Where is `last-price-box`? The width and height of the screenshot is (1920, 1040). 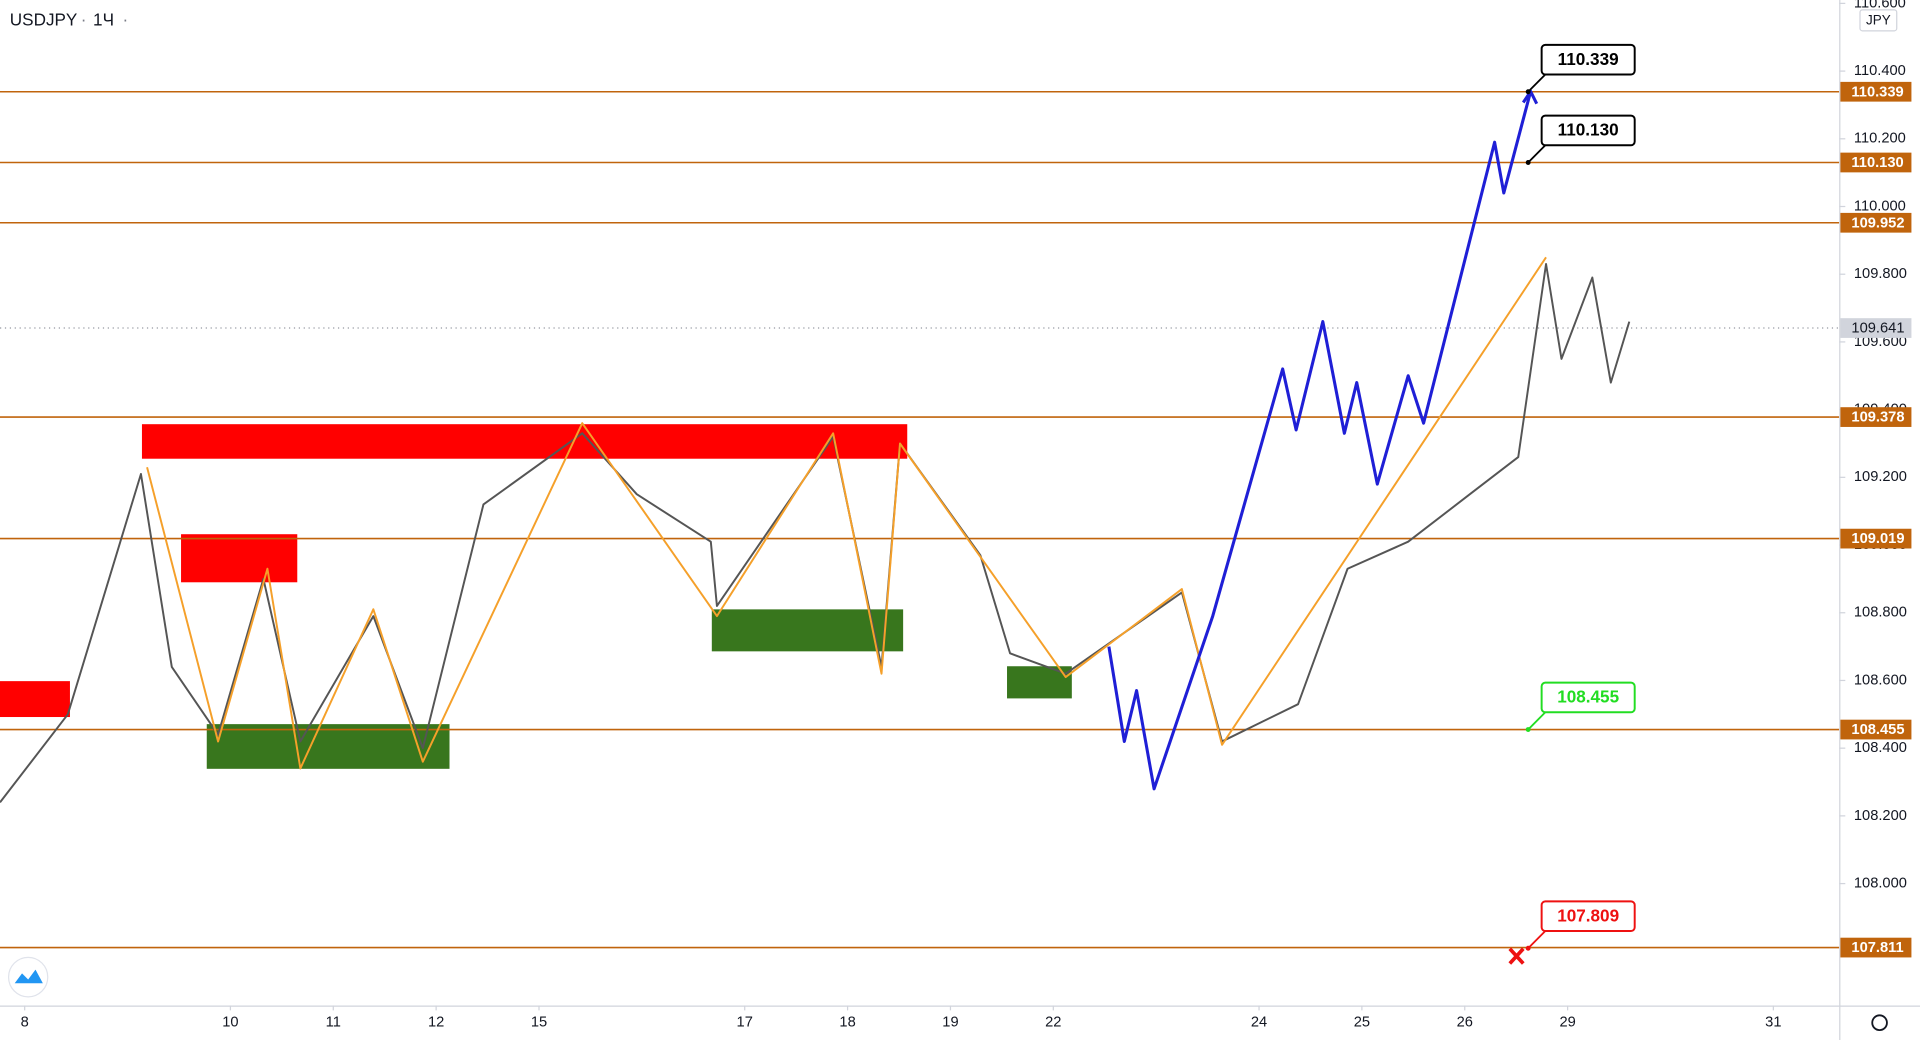
last-price-box is located at coordinates (1876, 328).